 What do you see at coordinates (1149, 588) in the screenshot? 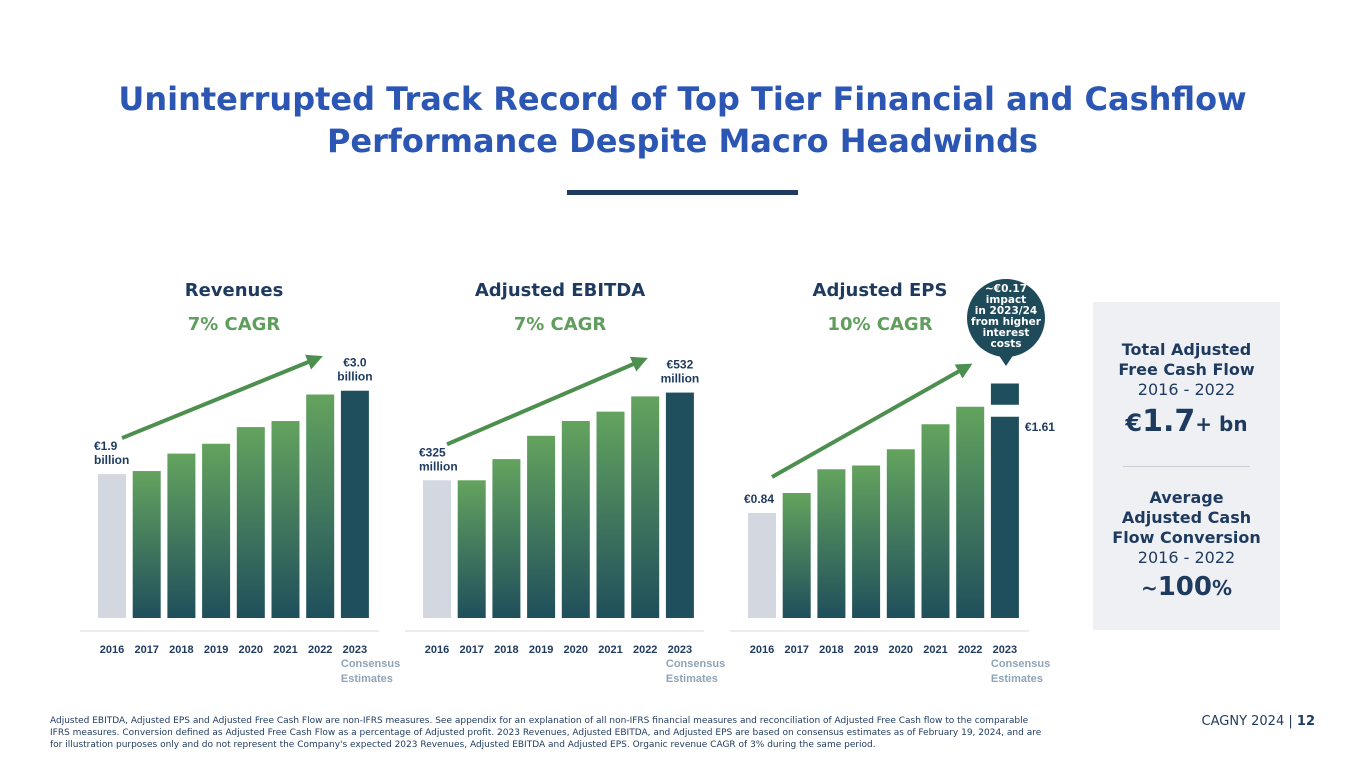
I see `conv-prefix: ~` at bounding box center [1149, 588].